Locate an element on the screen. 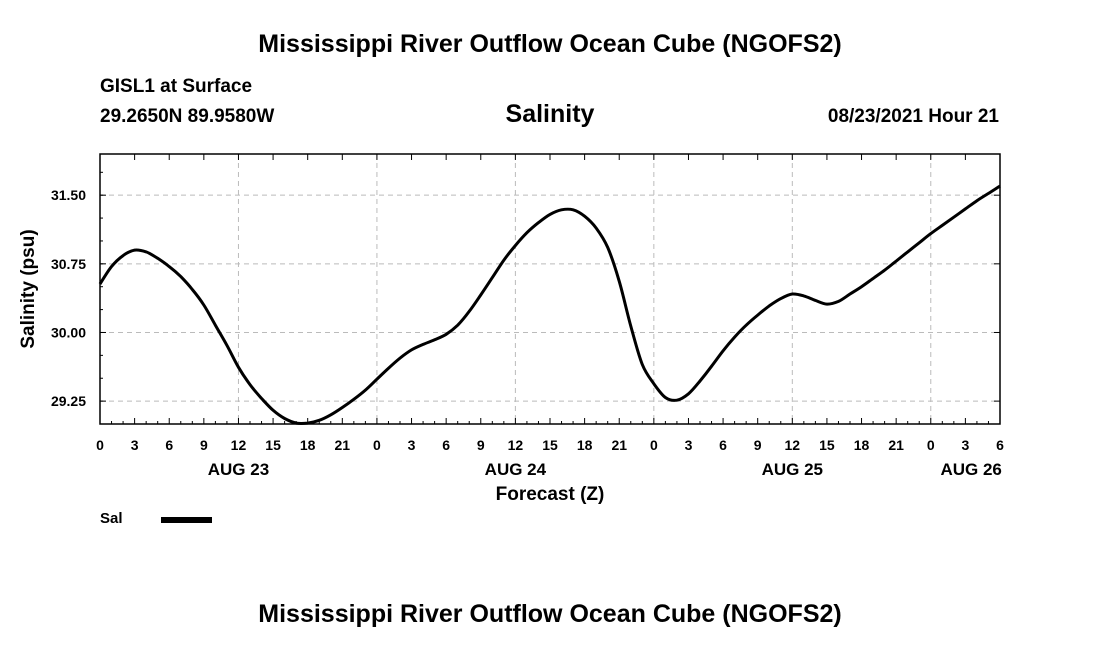  day-label: AUG 25 is located at coordinates (792, 469).